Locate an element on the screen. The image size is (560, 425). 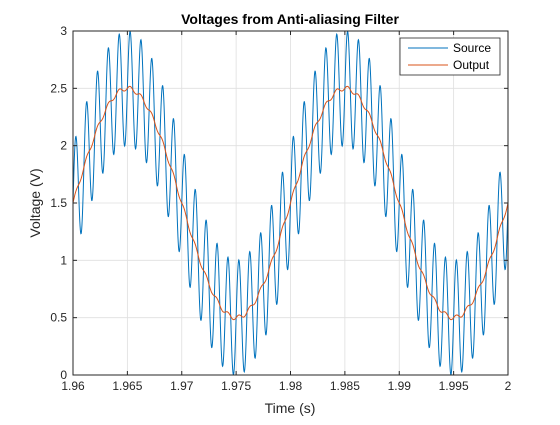
legend: Source Output is located at coordinates (450, 56).